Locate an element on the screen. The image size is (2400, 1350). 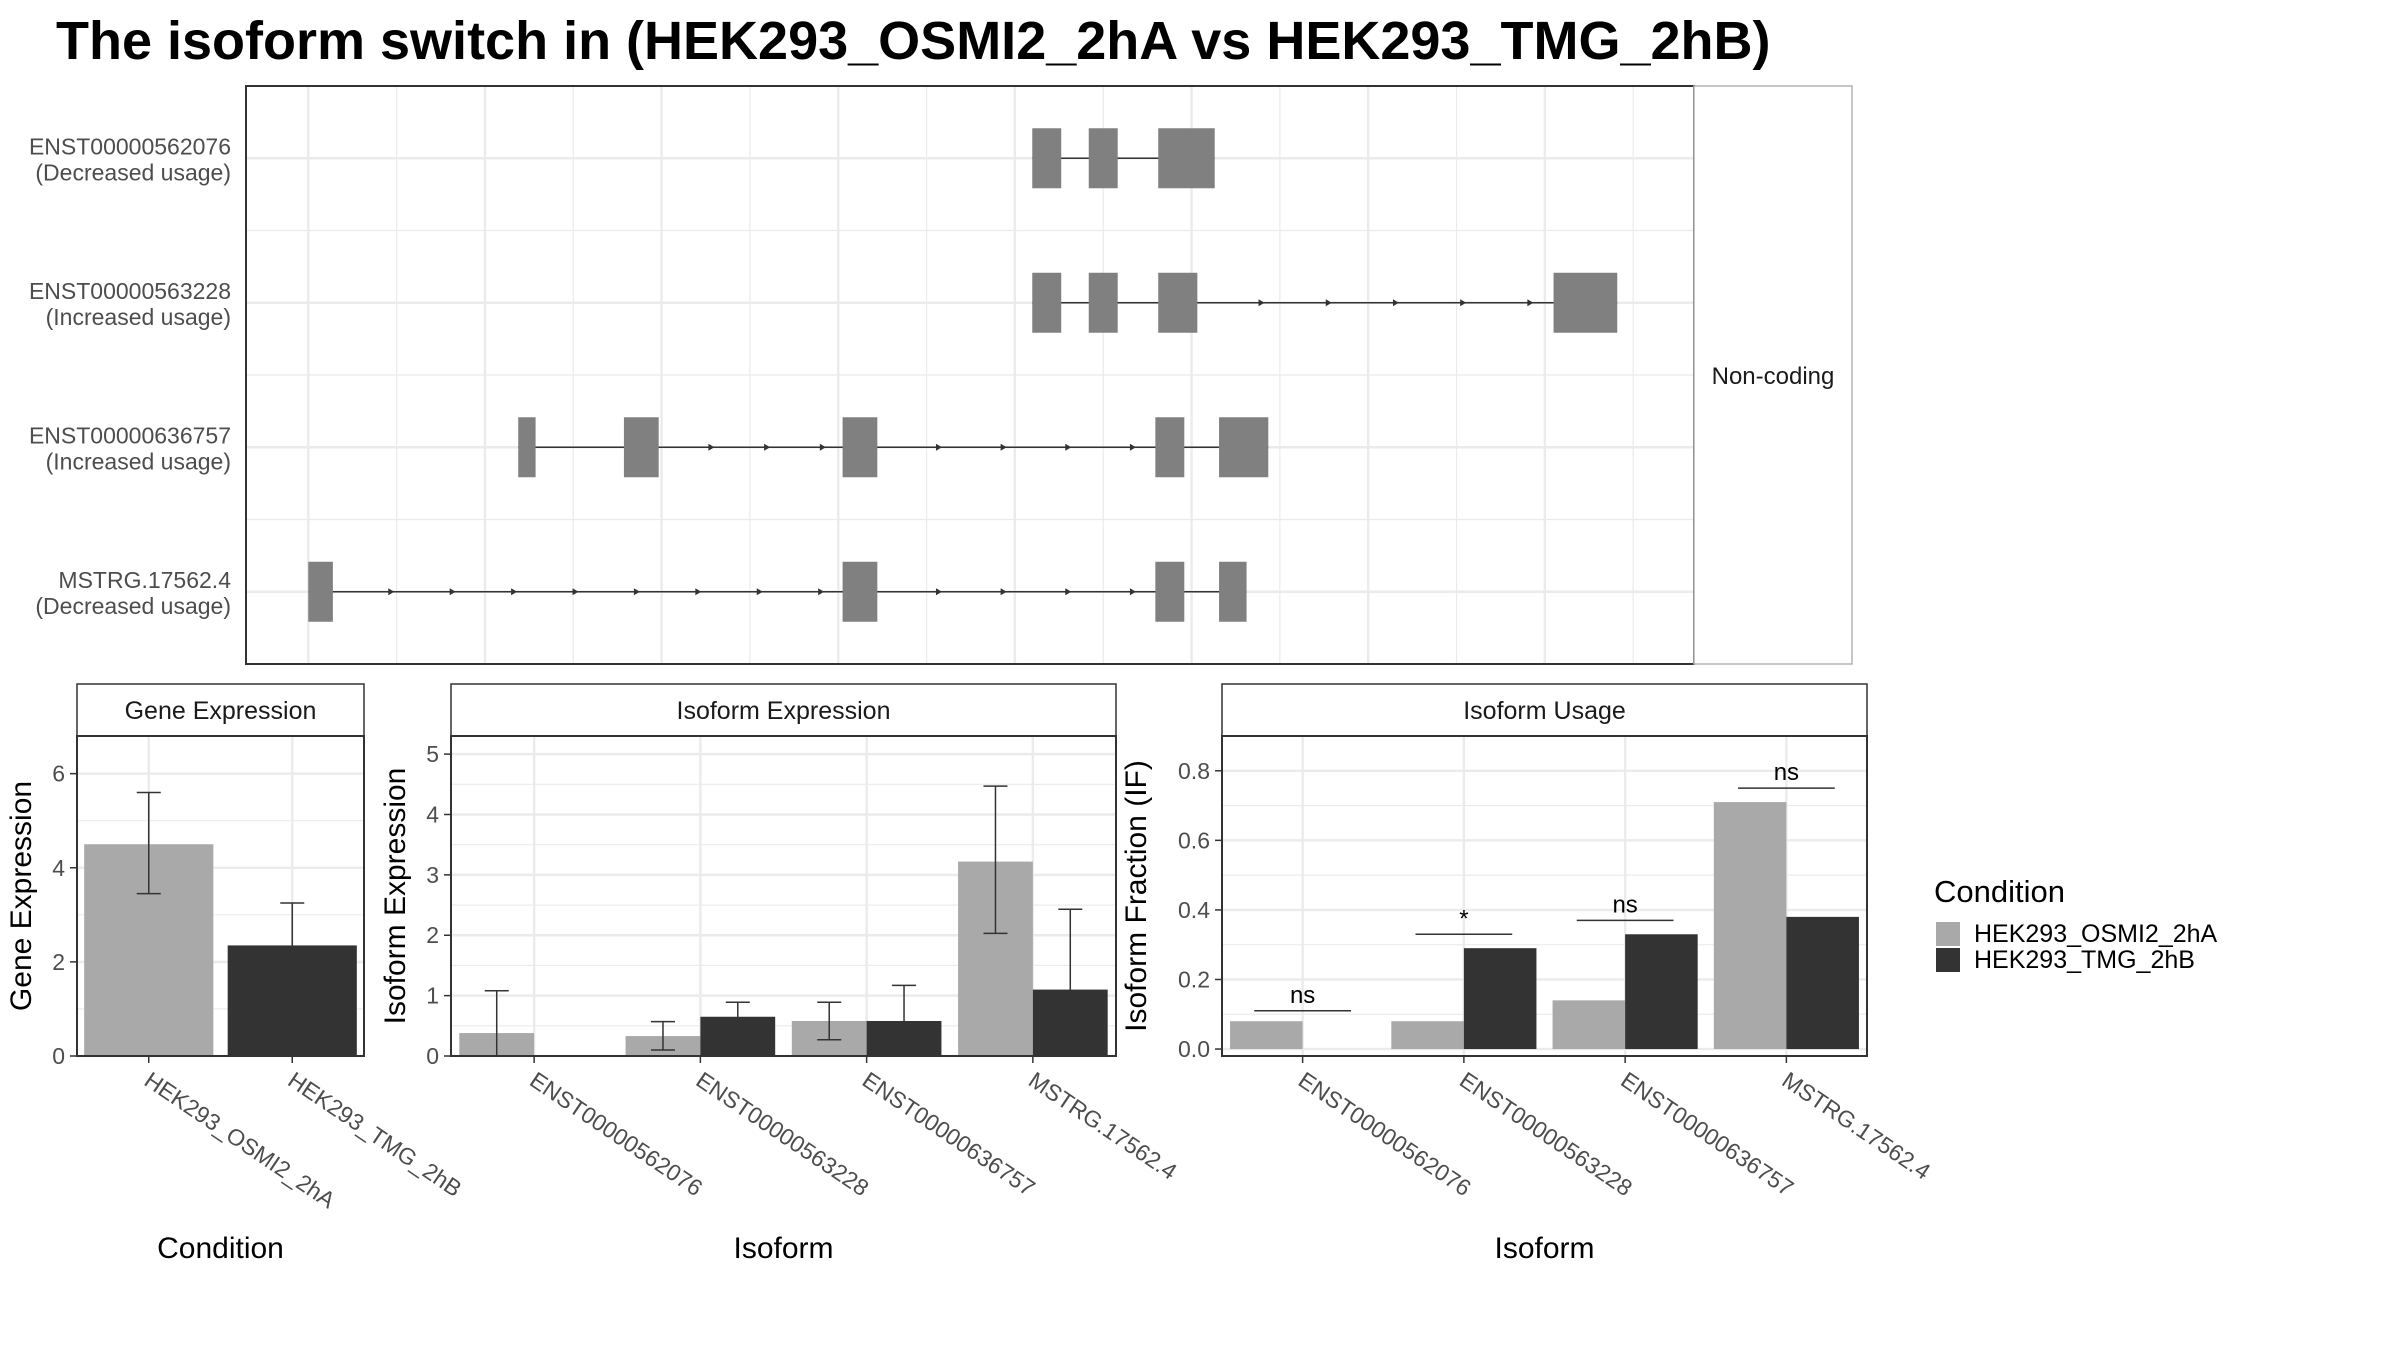
legend-entry-label: HEK293_OSMI2_2hA is located at coordinates (2096, 934).